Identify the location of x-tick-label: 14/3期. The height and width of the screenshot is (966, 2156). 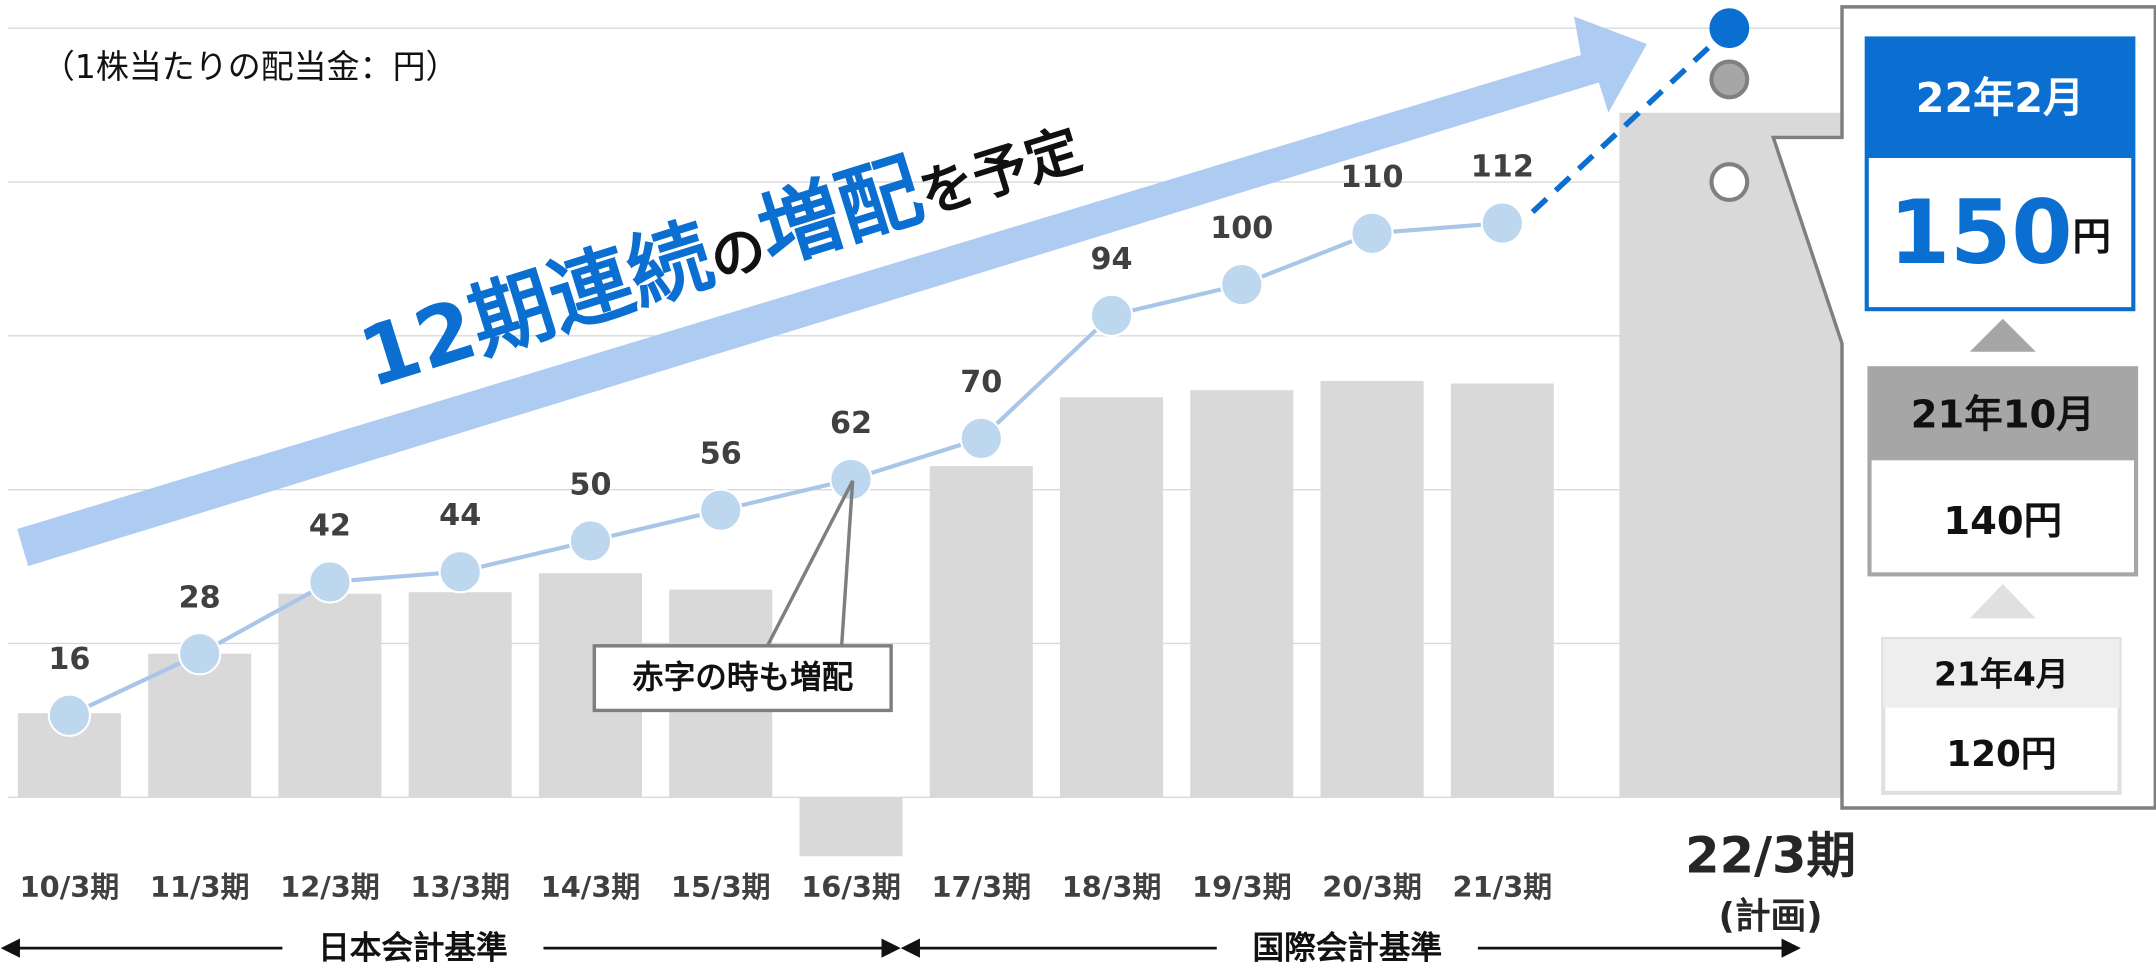
(591, 887).